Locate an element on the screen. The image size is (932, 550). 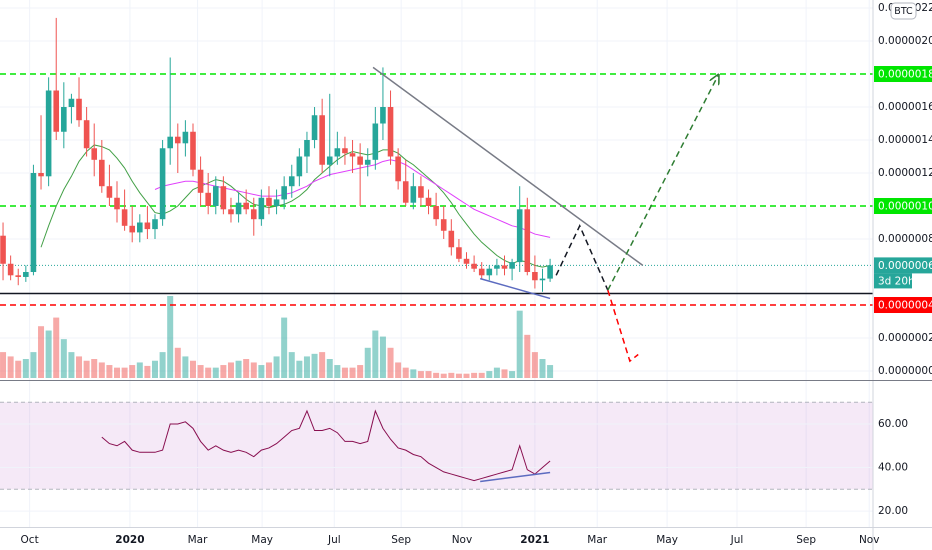
y-tick-label: 0.00000000 is located at coordinates (905, 371).